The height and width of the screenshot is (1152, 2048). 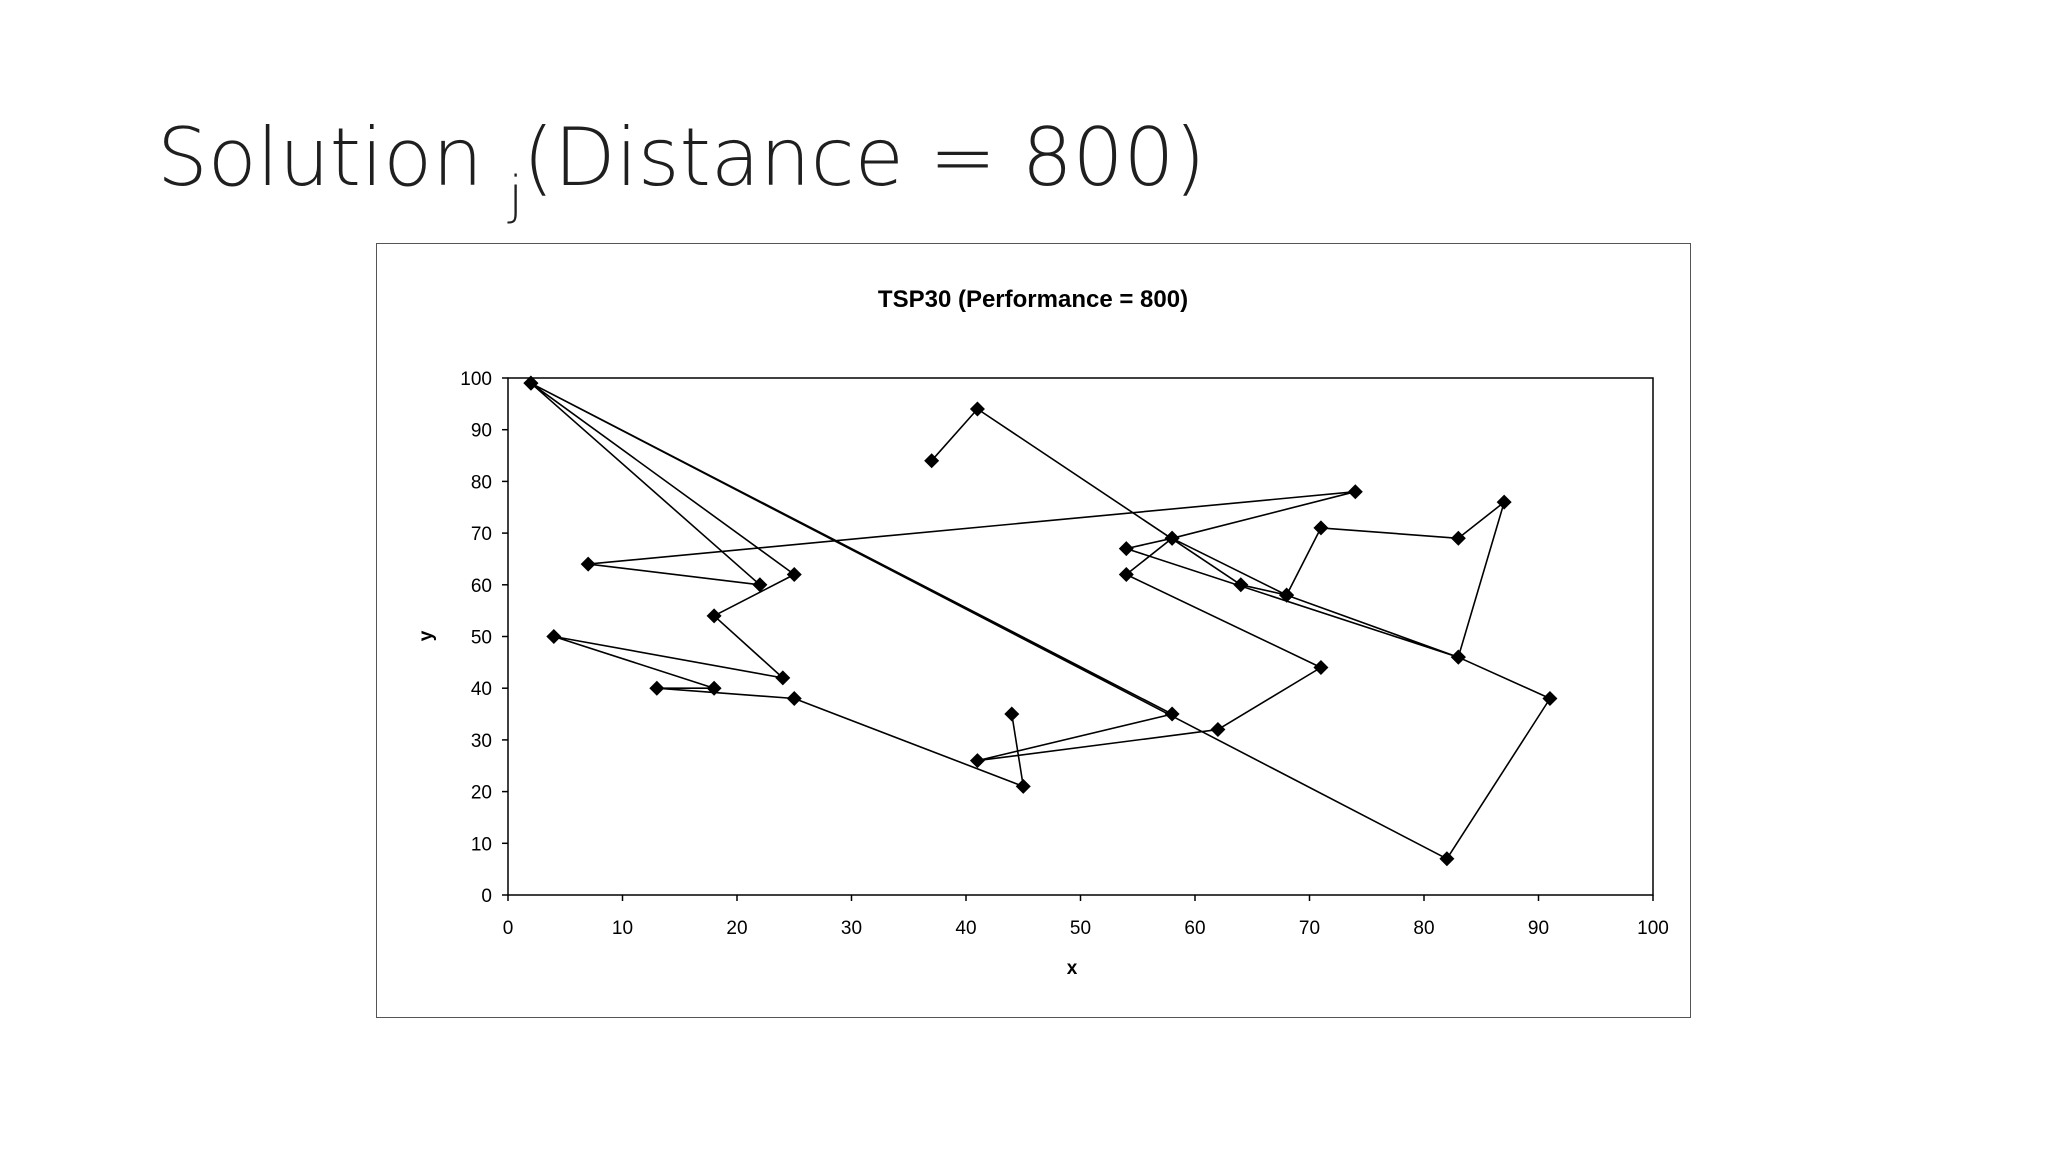 I want to click on x-tick-label: 70, so click(x=1309, y=928).